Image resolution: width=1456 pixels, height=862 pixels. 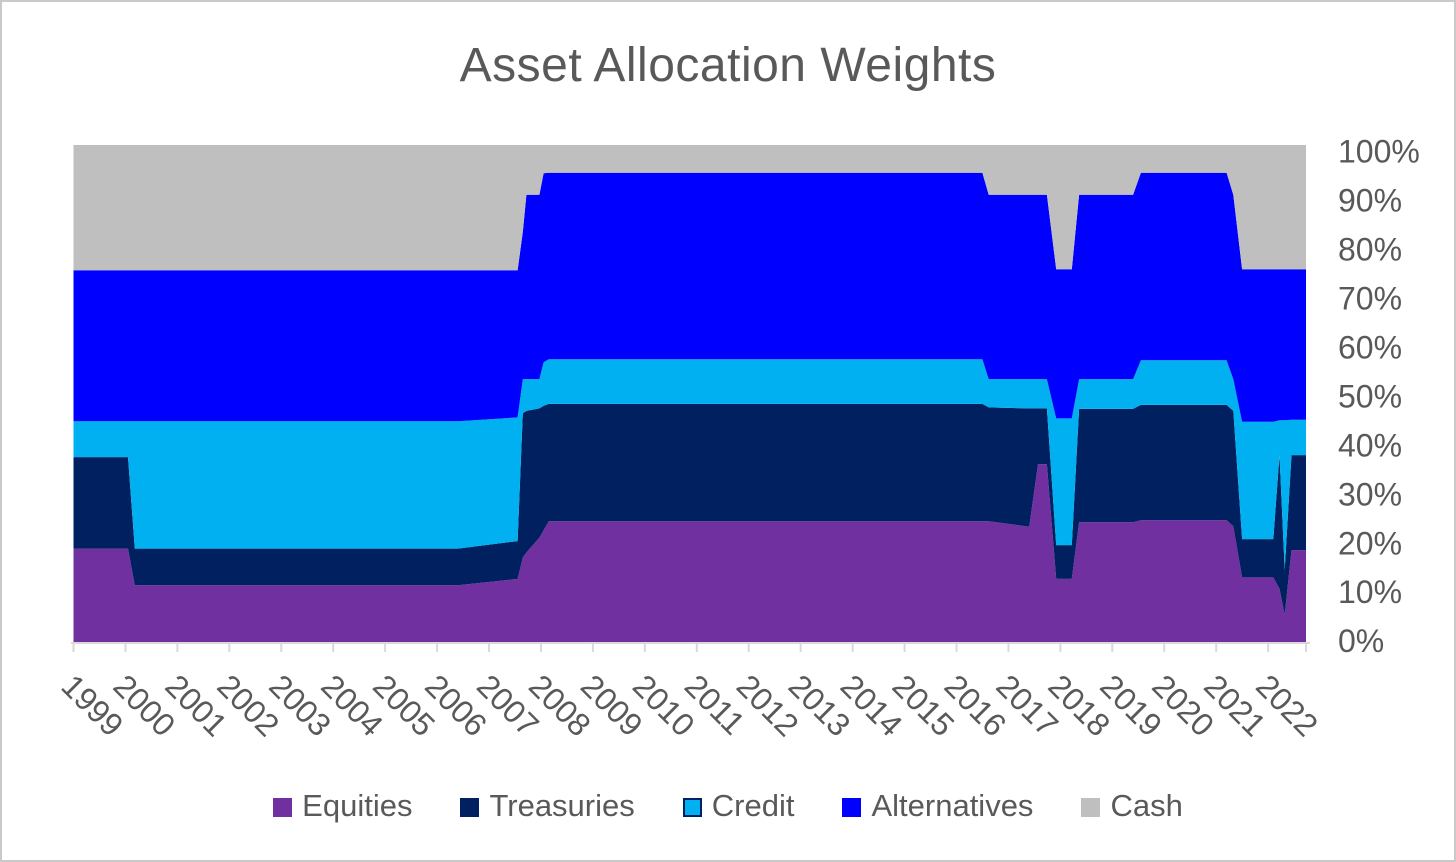 I want to click on legend-swatch-alternatives, so click(x=852, y=807).